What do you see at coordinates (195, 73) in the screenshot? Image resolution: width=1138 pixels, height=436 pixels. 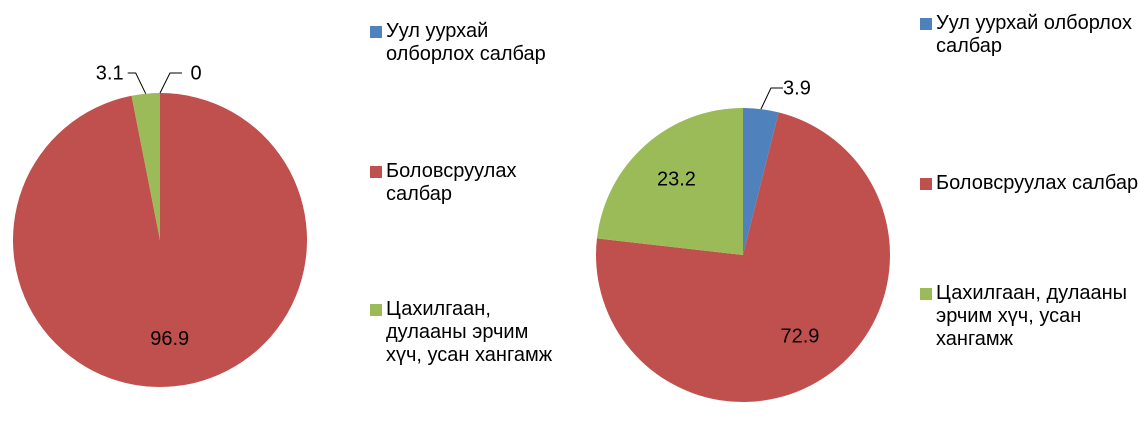 I see `data-label: 0` at bounding box center [195, 73].